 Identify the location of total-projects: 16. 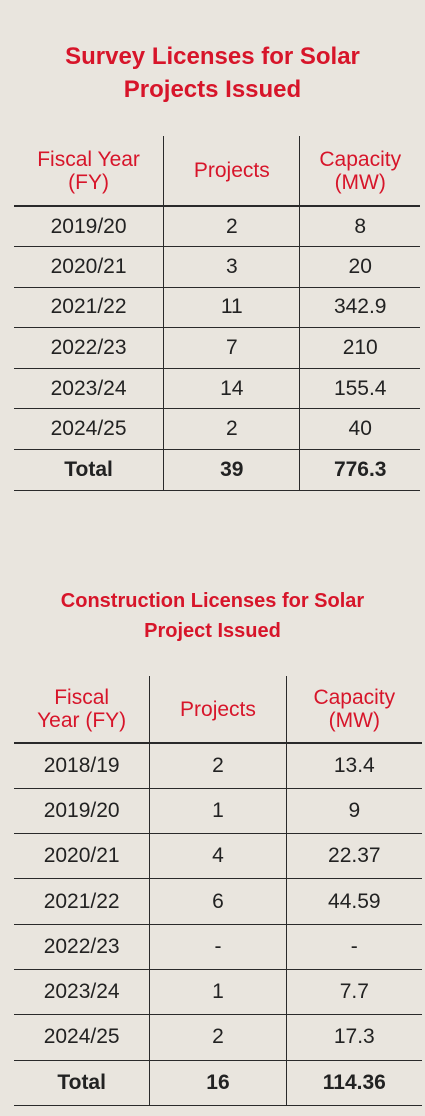
(218, 1083).